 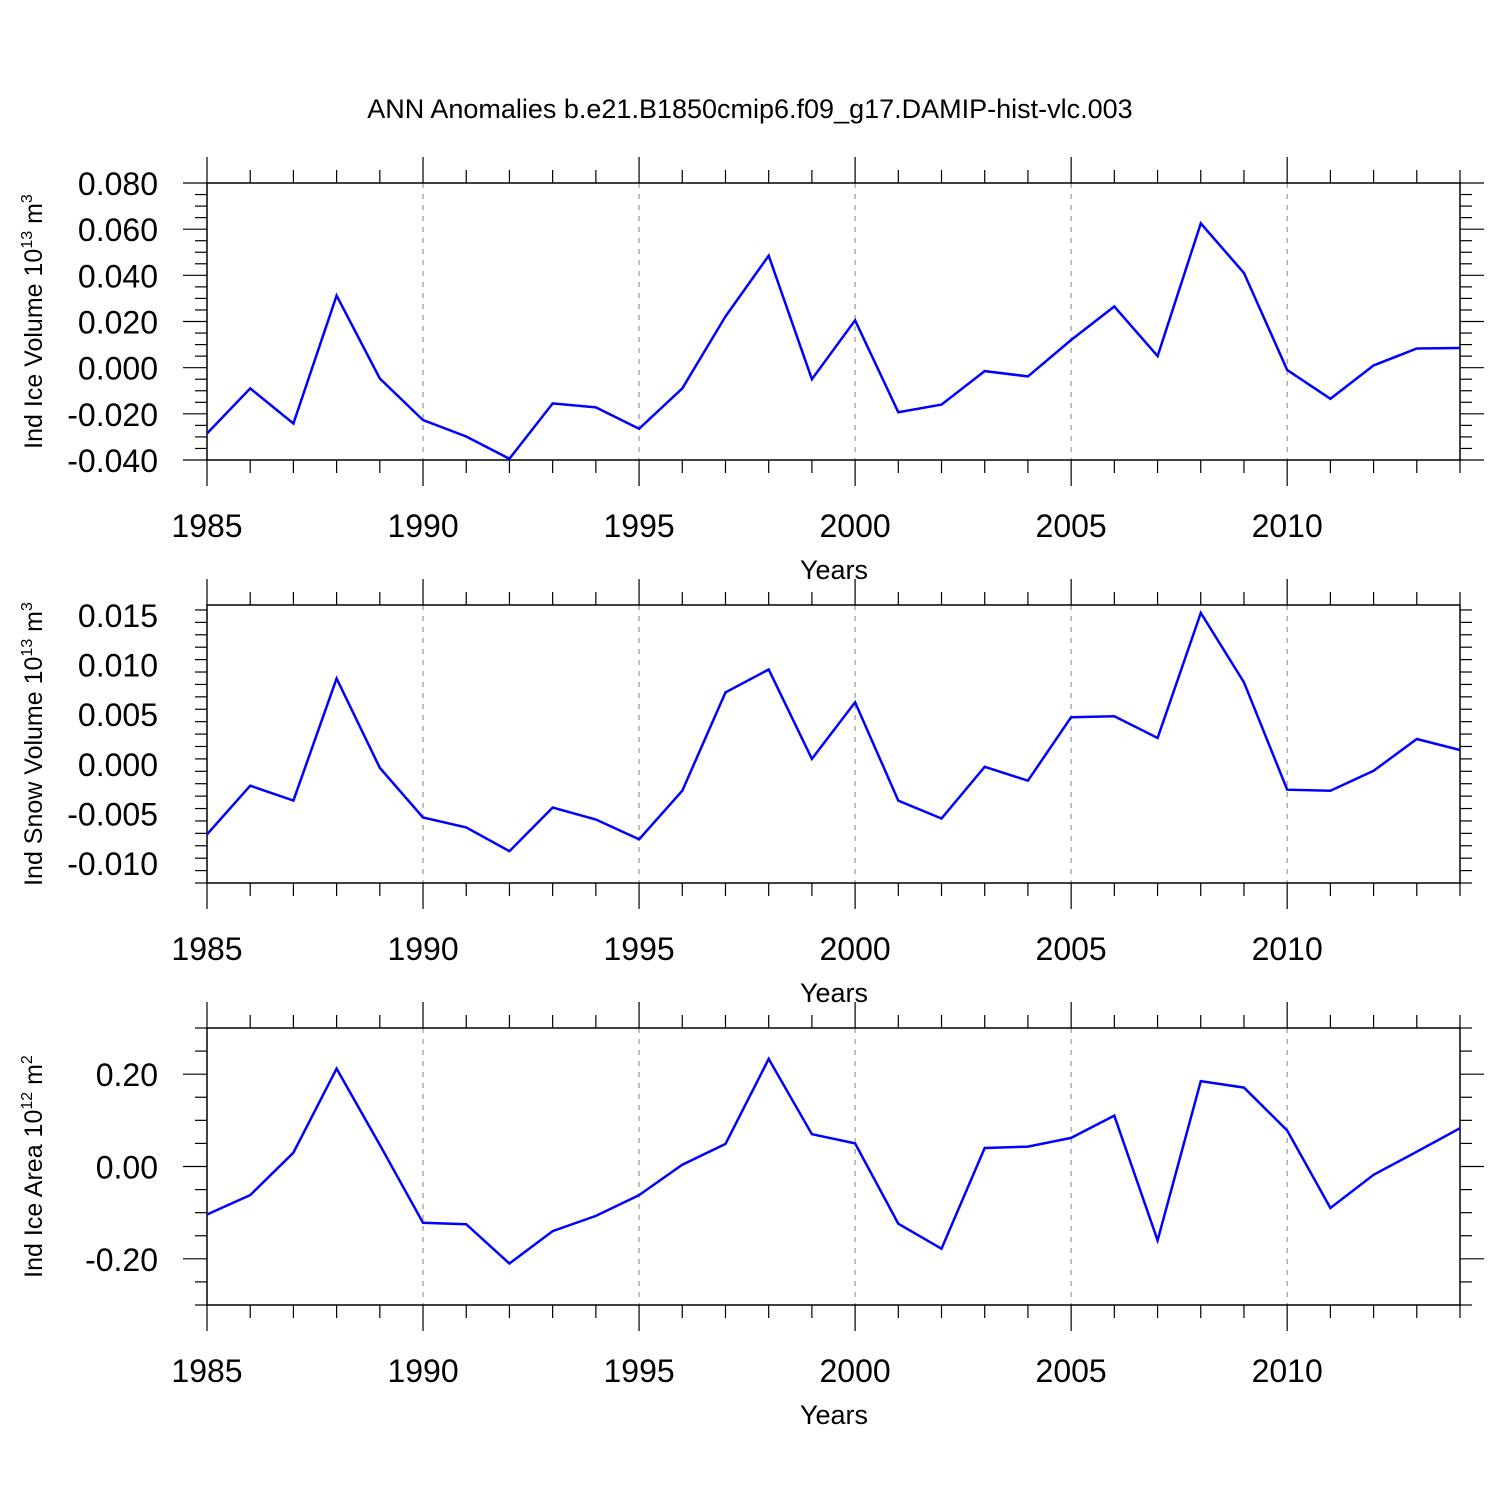 I want to click on y-tick-label: 0.010, so click(x=118, y=666).